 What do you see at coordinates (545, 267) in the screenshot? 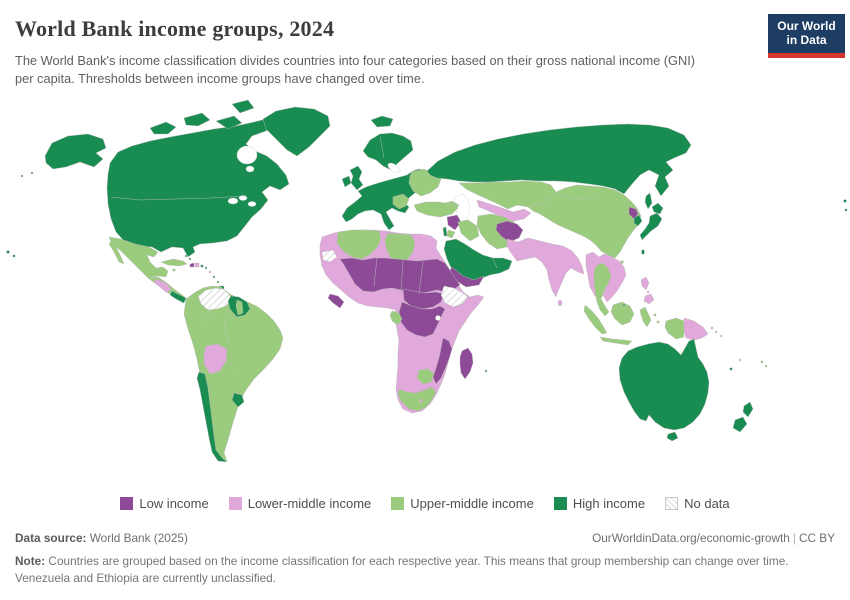
I see `region-india-pakistan` at bounding box center [545, 267].